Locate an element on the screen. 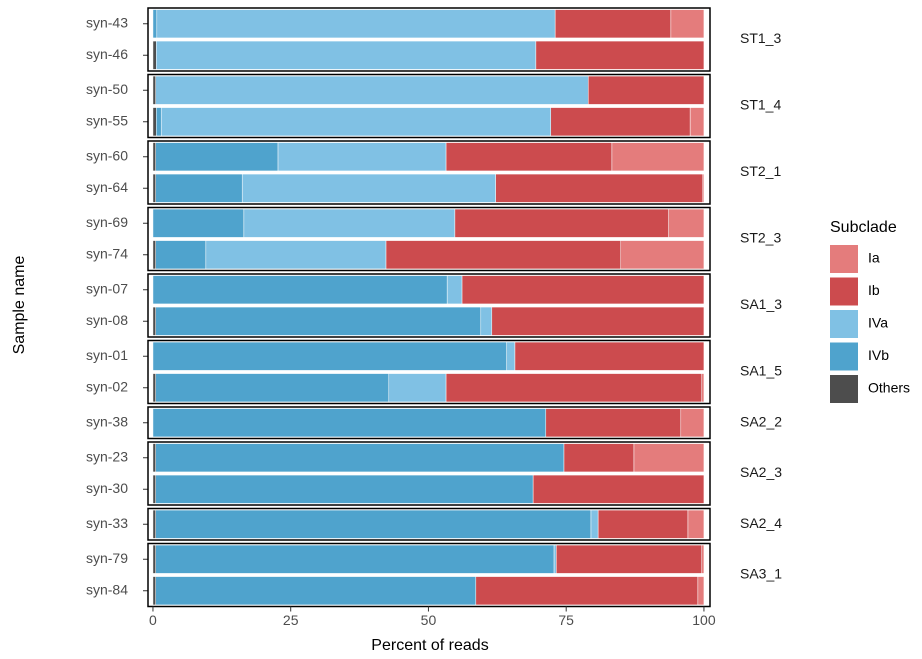 The height and width of the screenshot is (659, 922). strip-label: ST1_3 is located at coordinates (760, 38).